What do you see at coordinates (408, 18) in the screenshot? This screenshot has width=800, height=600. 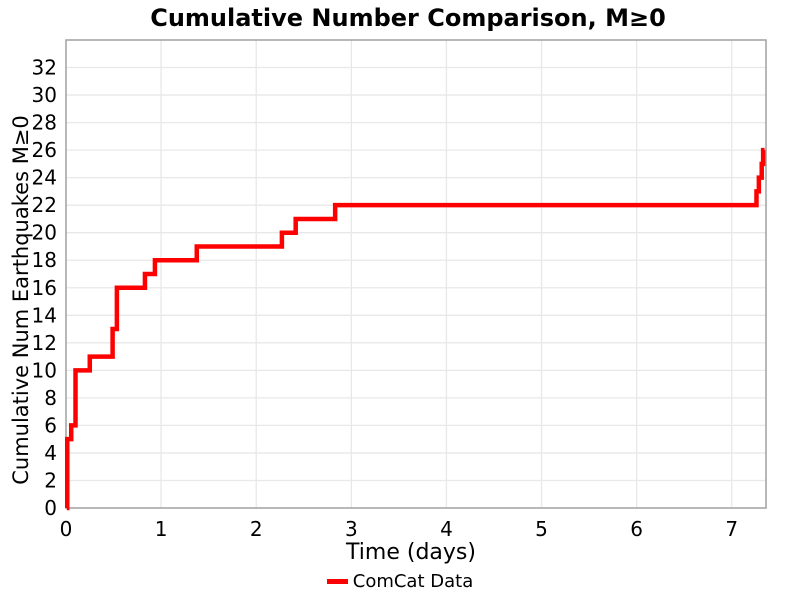 I see `chart-title: Cumulative Number Comparison, M≥0` at bounding box center [408, 18].